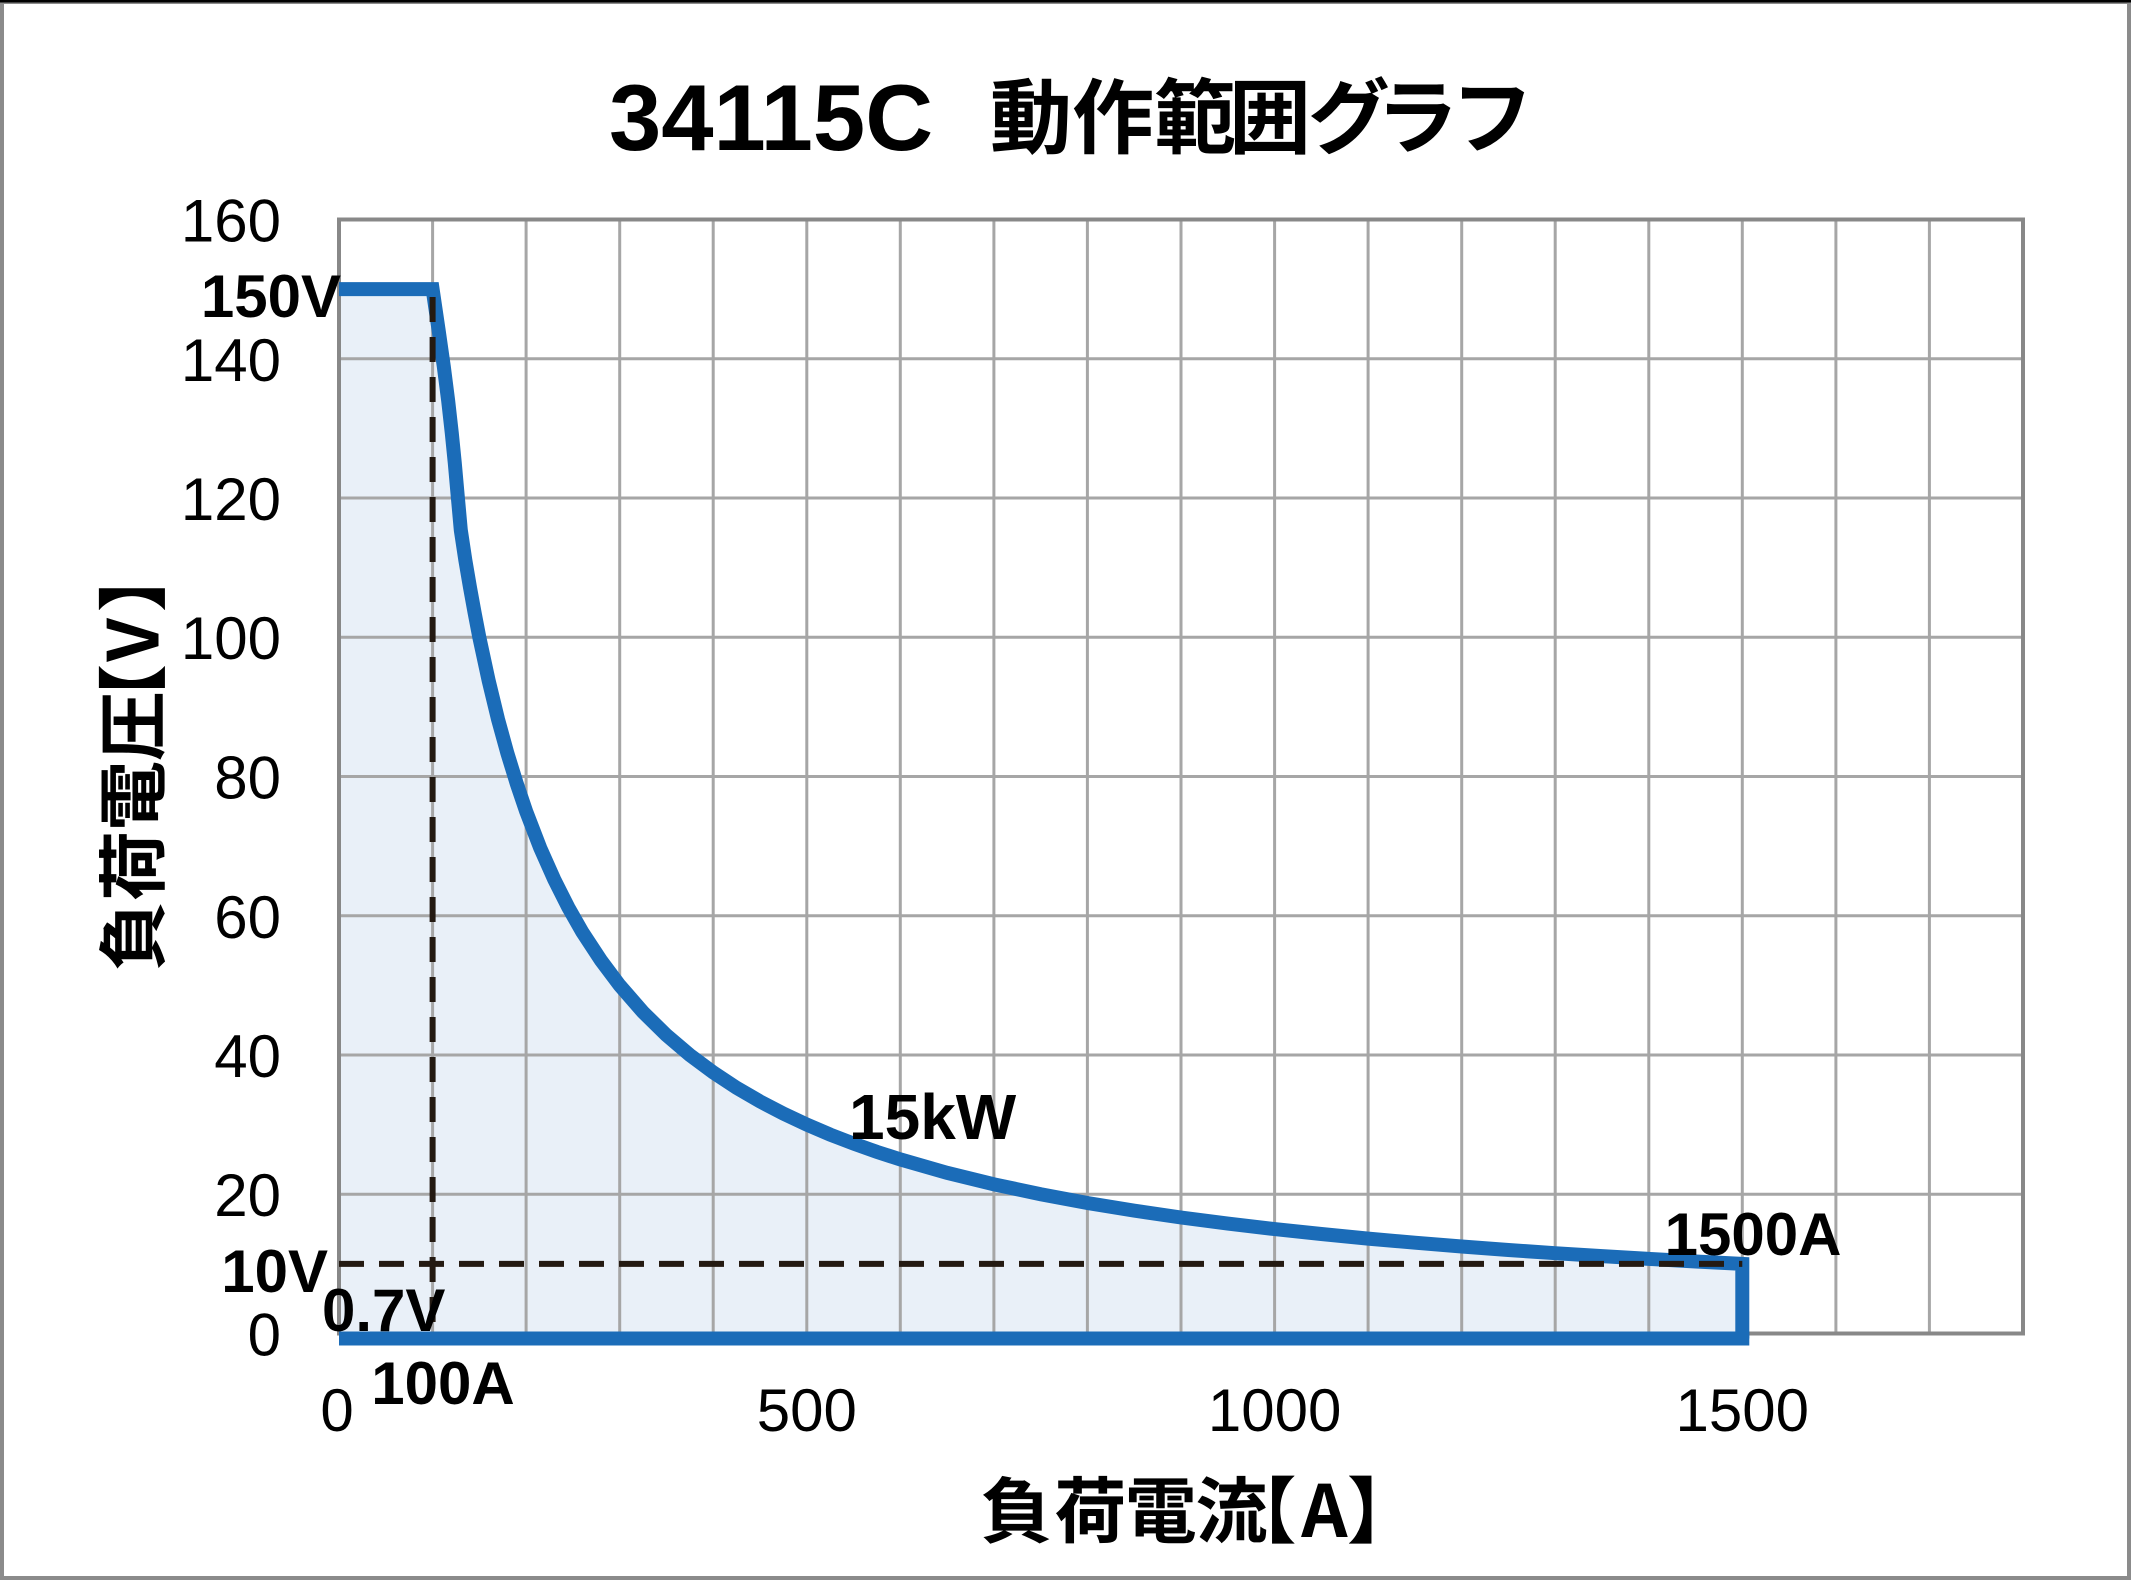 This screenshot has width=2131, height=1580. I want to click on svg-text: 120, so click(231, 499).